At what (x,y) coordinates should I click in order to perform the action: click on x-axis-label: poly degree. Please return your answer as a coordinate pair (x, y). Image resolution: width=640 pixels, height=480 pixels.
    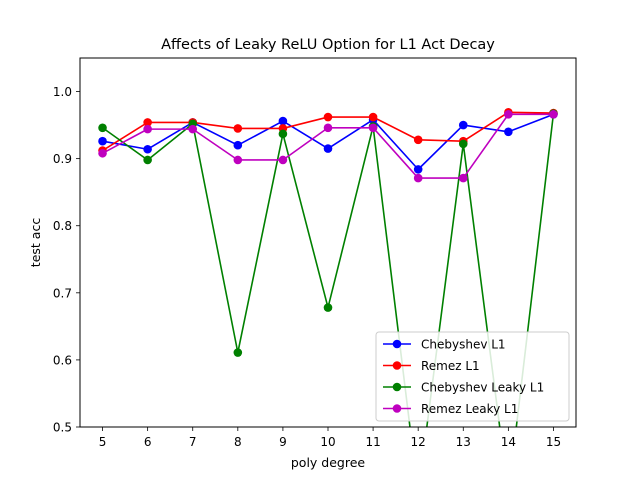
    Looking at the image, I should click on (328, 462).